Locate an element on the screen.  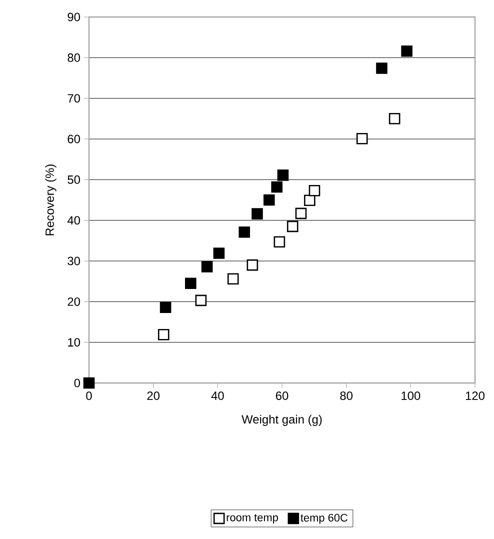
y-tick-label: 40 is located at coordinates (73, 220).